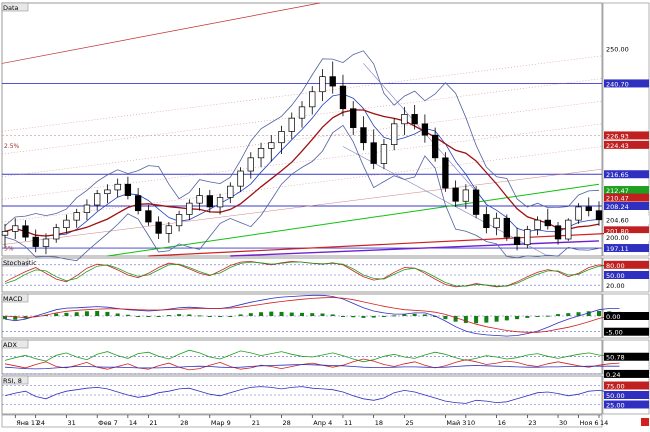 Image resolution: width=650 pixels, height=432 pixels. What do you see at coordinates (617, 207) in the screenshot?
I see `price-label-6: 208.24` at bounding box center [617, 207].